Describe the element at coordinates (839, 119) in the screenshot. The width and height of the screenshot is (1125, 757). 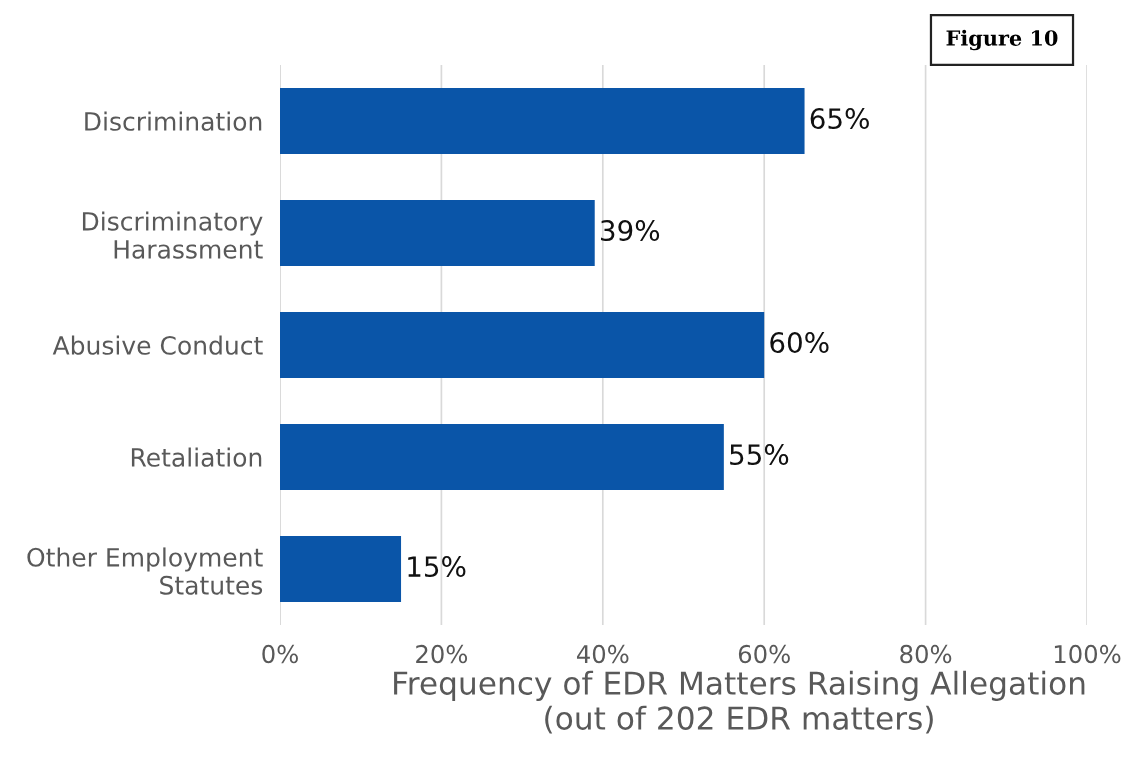
I see `data-label: 65%` at that location.